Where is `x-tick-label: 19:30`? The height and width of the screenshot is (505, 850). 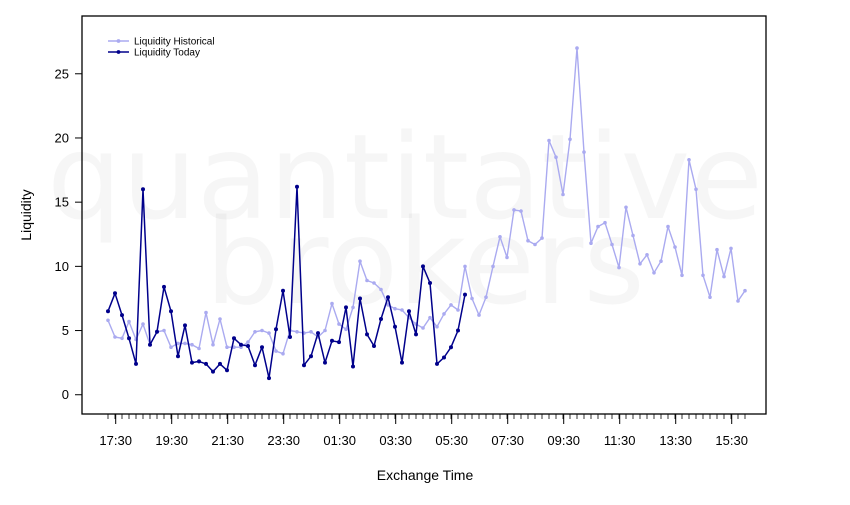 x-tick-label: 19:30 is located at coordinates (171, 440).